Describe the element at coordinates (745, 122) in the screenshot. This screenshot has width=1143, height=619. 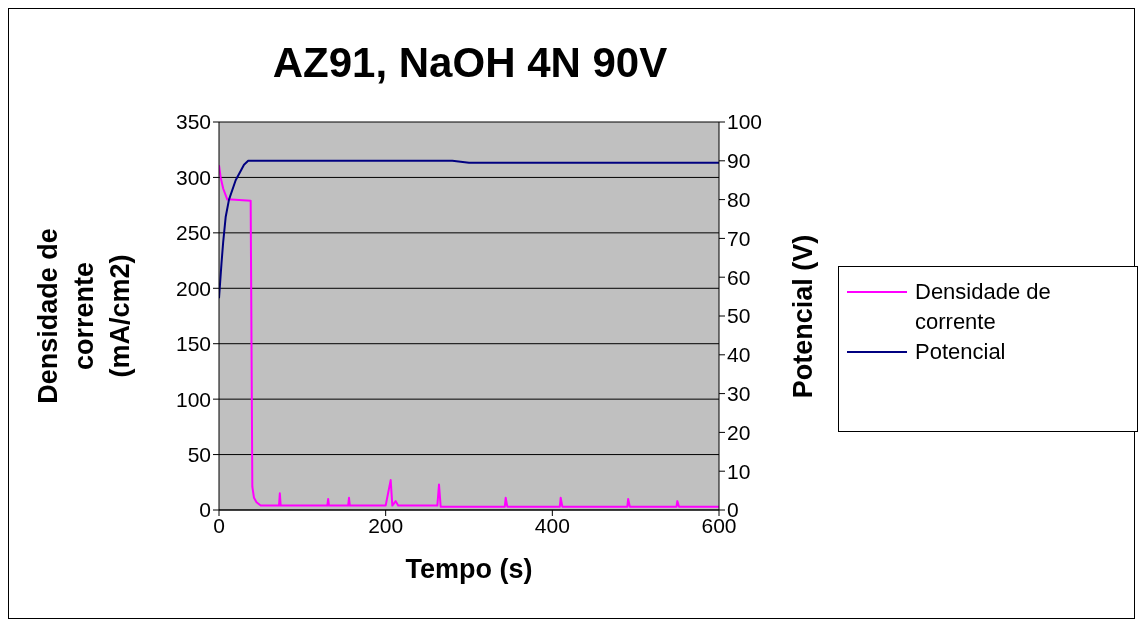
I see `y2-tick-label: 100` at that location.